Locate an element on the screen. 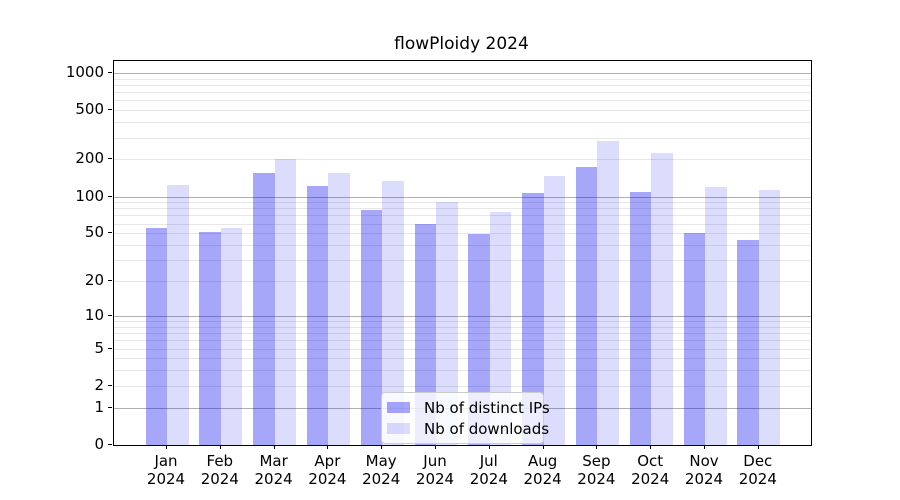  x-tick-label-dec: Dec 2024 is located at coordinates (757, 470).